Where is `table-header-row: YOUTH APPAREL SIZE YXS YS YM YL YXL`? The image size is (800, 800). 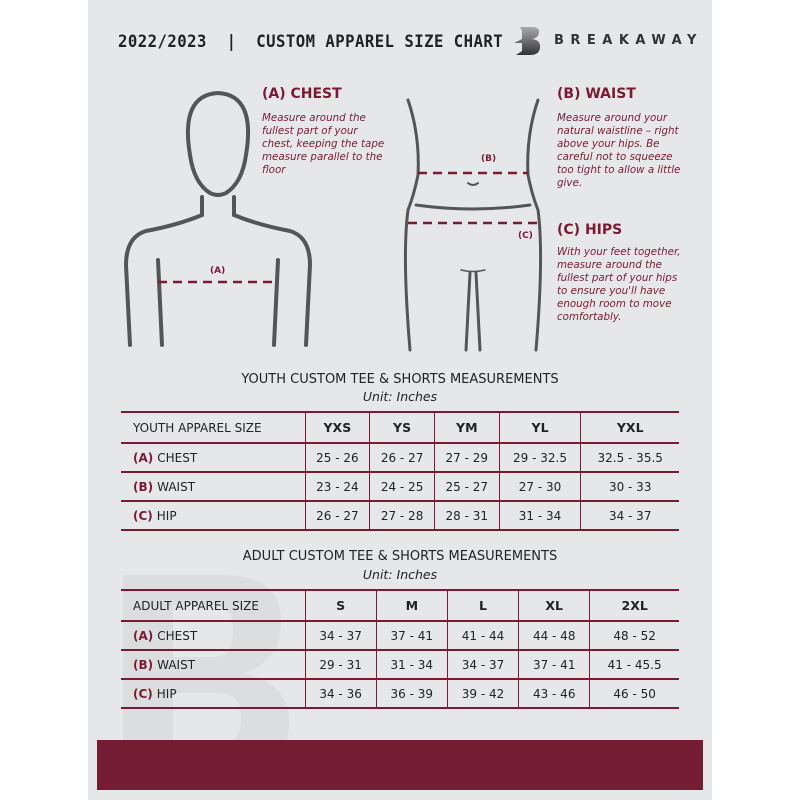 table-header-row: YOUTH APPAREL SIZE YXS YS YM YL YXL is located at coordinates (400, 427).